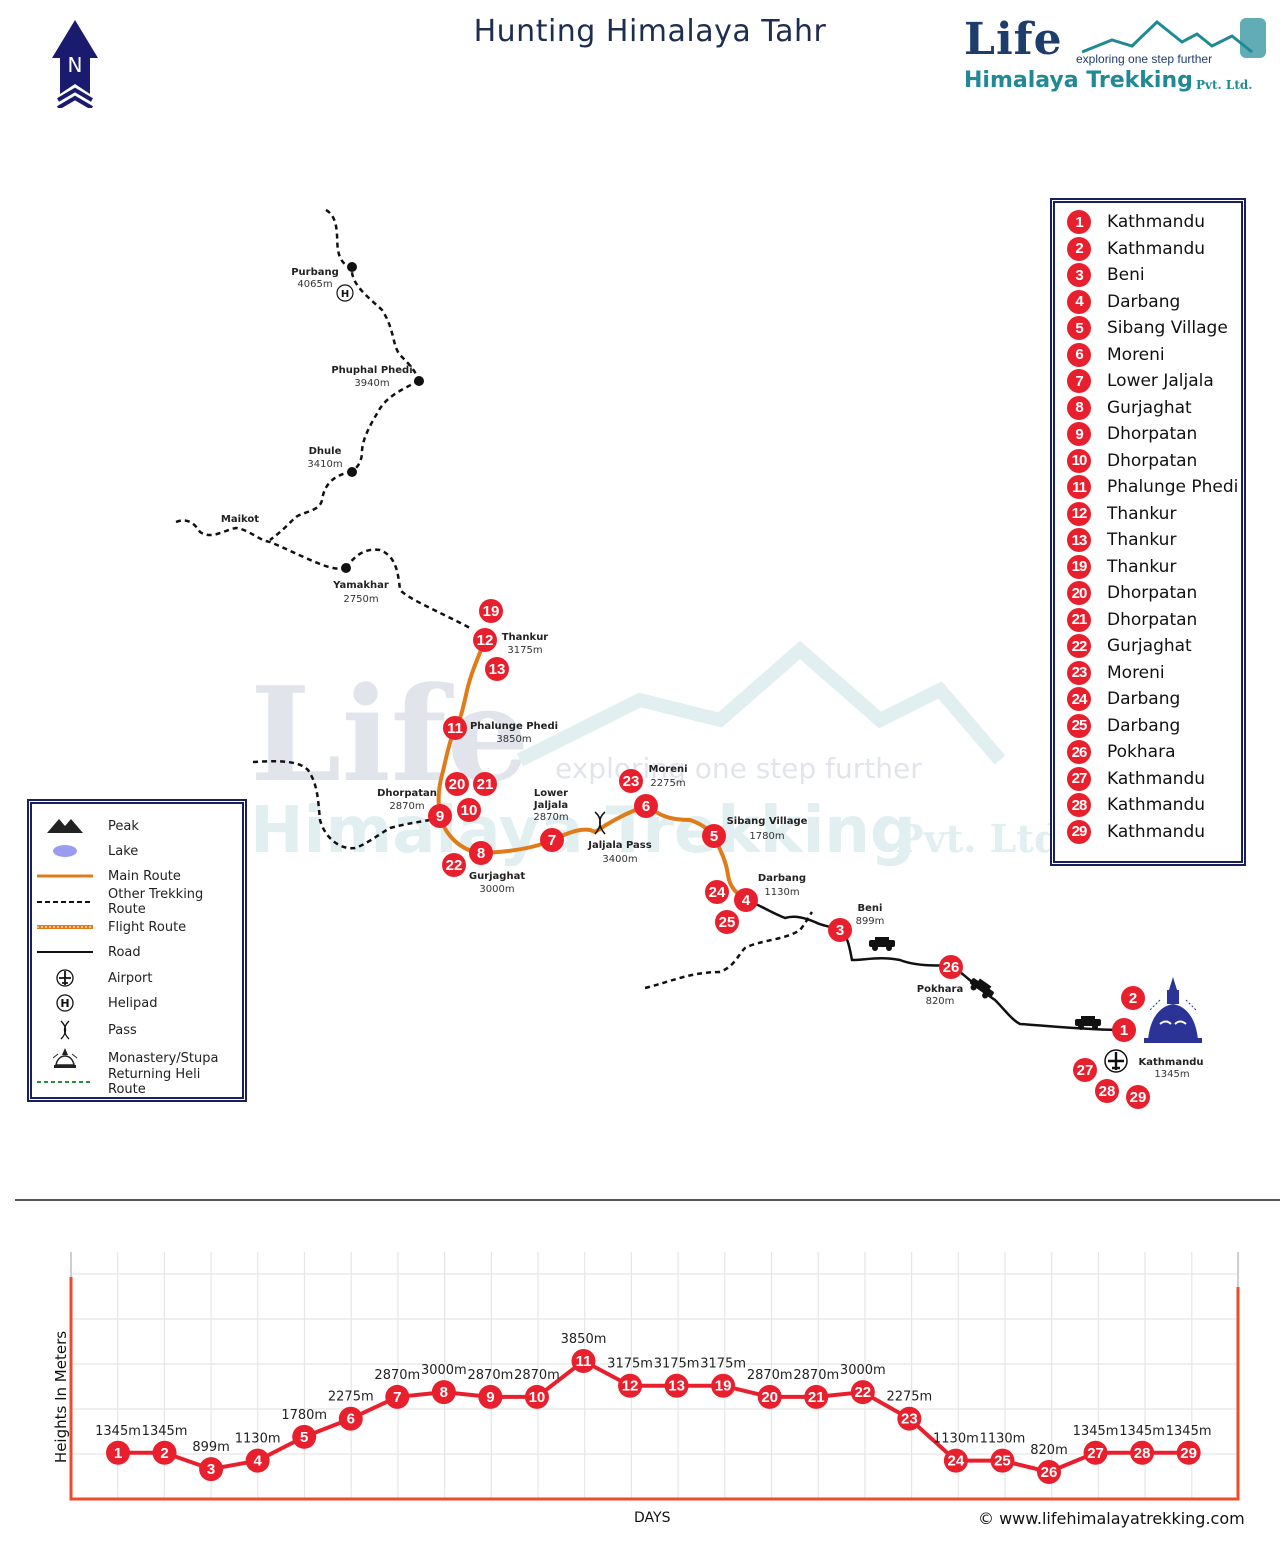 Image resolution: width=1280 pixels, height=1544 pixels. What do you see at coordinates (723, 1364) in the screenshot?
I see `svg-text: 3175m` at bounding box center [723, 1364].